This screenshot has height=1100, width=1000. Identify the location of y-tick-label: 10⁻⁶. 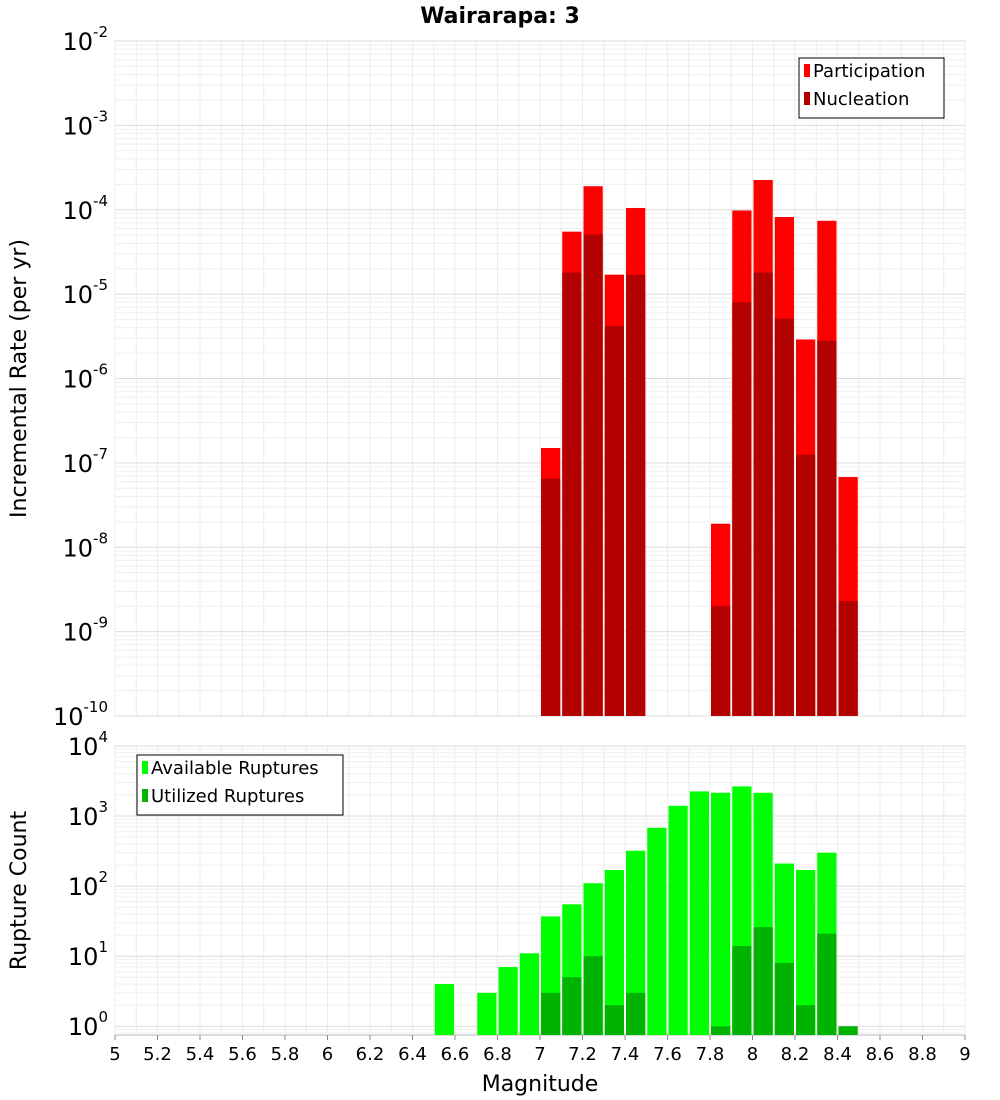
(85, 377).